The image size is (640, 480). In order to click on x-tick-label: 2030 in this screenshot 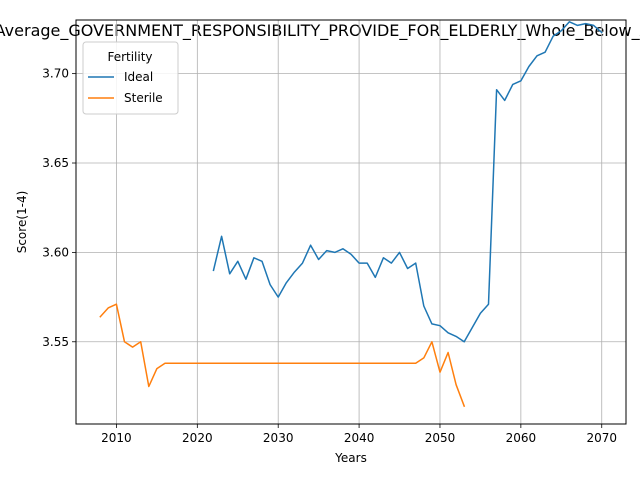, I will do `click(278, 438)`.